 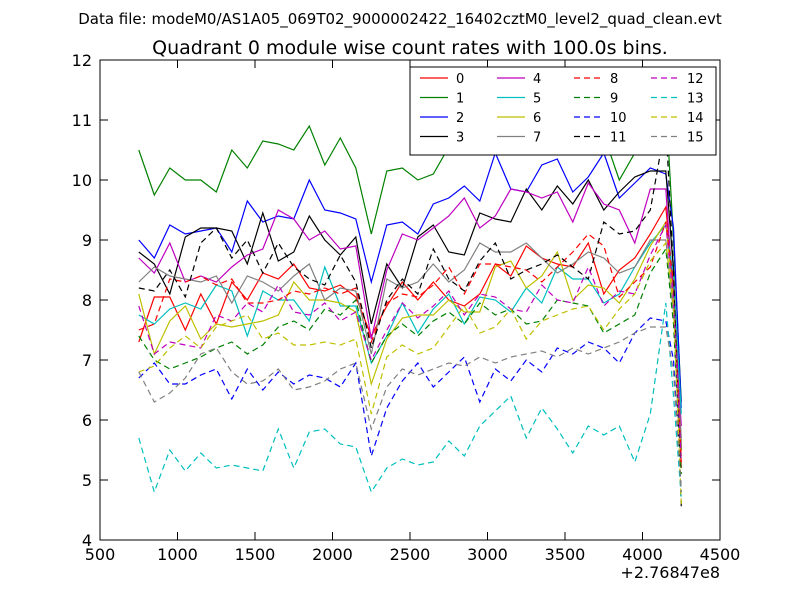 I want to click on y-tick-label: 7, so click(x=87, y=360).